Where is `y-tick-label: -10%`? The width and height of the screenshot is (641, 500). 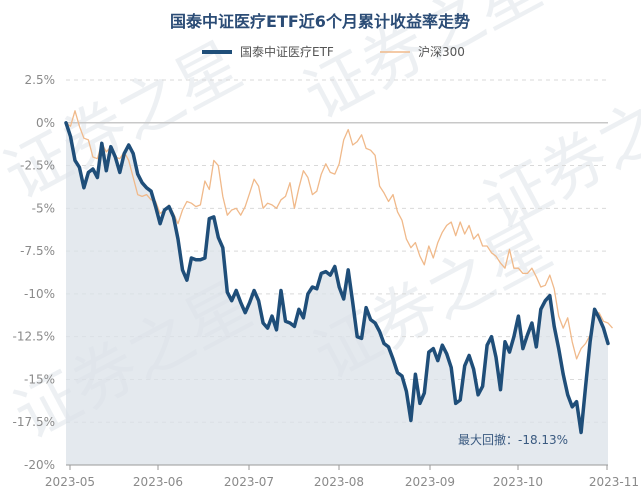
y-tick-label: -10% is located at coordinates (39, 294).